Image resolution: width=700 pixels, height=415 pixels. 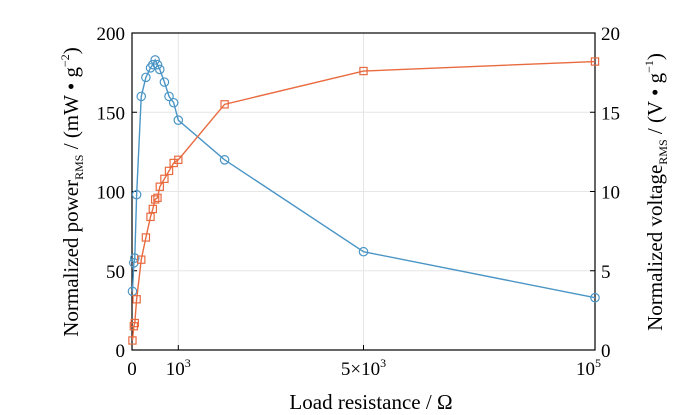 What do you see at coordinates (72, 191) in the screenshot?
I see `y-axis-left-label: Normalized powerRMS / (mW • g−2)` at bounding box center [72, 191].